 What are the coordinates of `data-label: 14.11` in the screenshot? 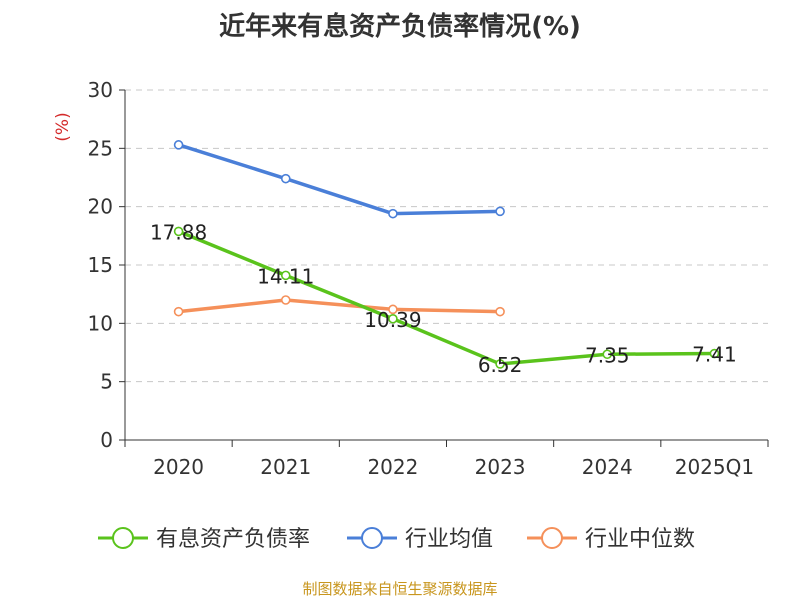 It's located at (285, 276).